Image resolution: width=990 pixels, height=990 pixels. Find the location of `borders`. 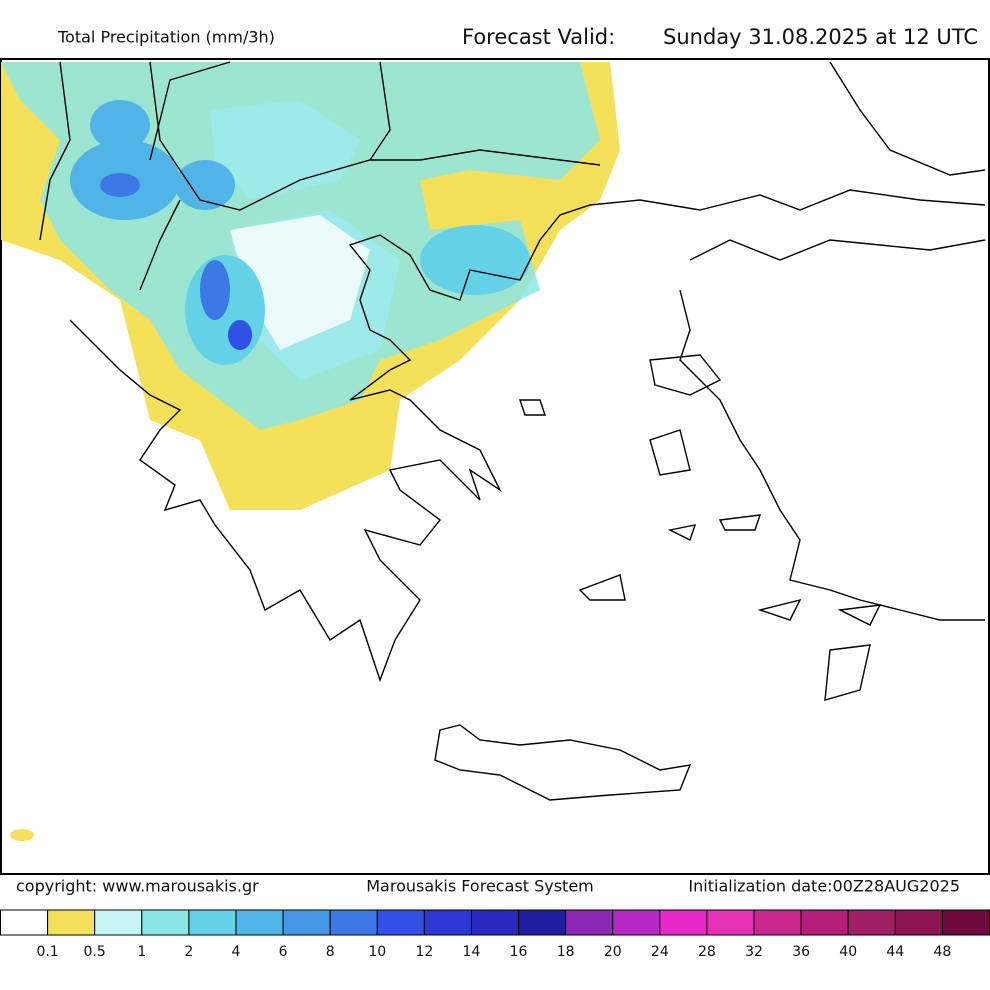

borders is located at coordinates (320, 176).